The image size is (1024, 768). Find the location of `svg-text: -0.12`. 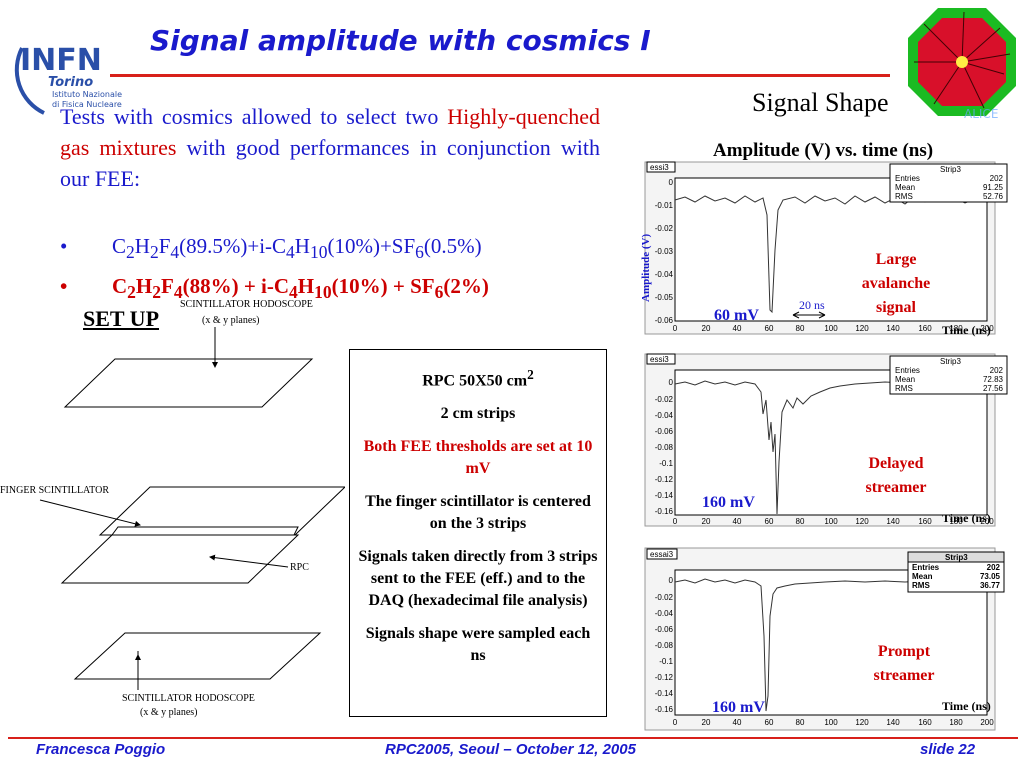

svg-text: -0.12 is located at coordinates (664, 479).